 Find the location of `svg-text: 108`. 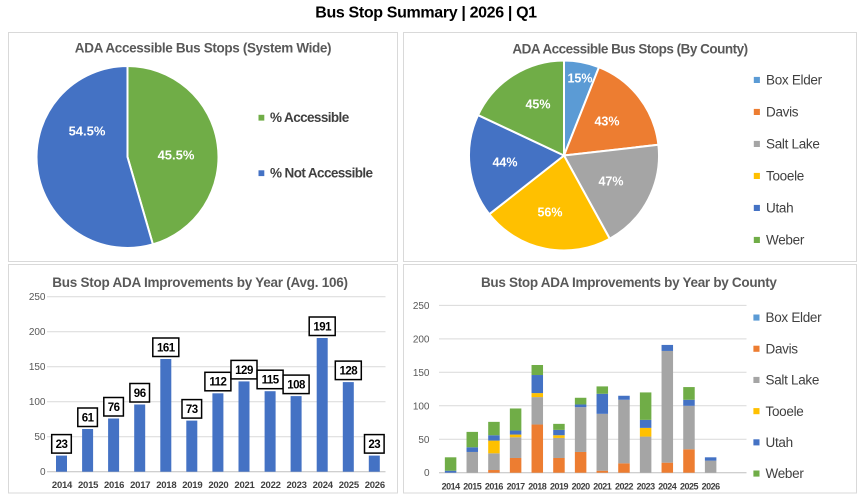

svg-text: 108 is located at coordinates (296, 386).